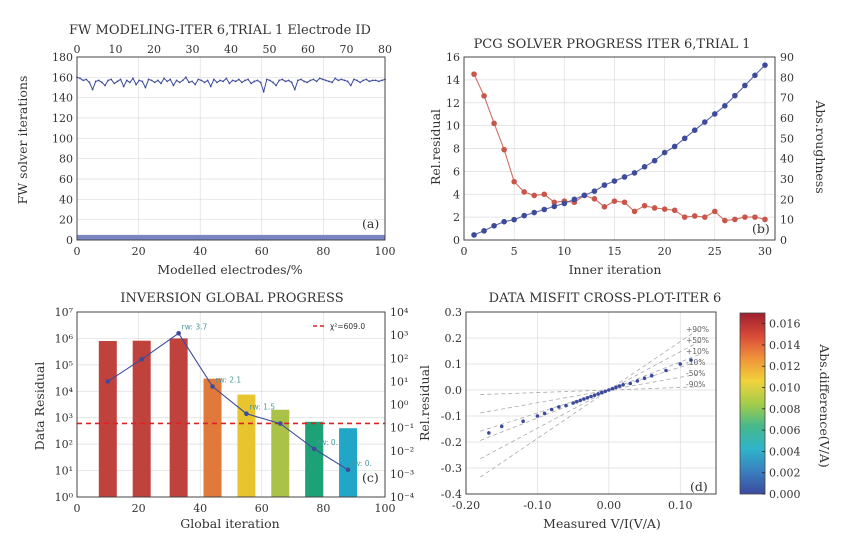 Image resolution: width=847 pixels, height=541 pixels. What do you see at coordinates (64, 312) in the screenshot?
I see `panel-c-ytick: 10⁷` at bounding box center [64, 312].